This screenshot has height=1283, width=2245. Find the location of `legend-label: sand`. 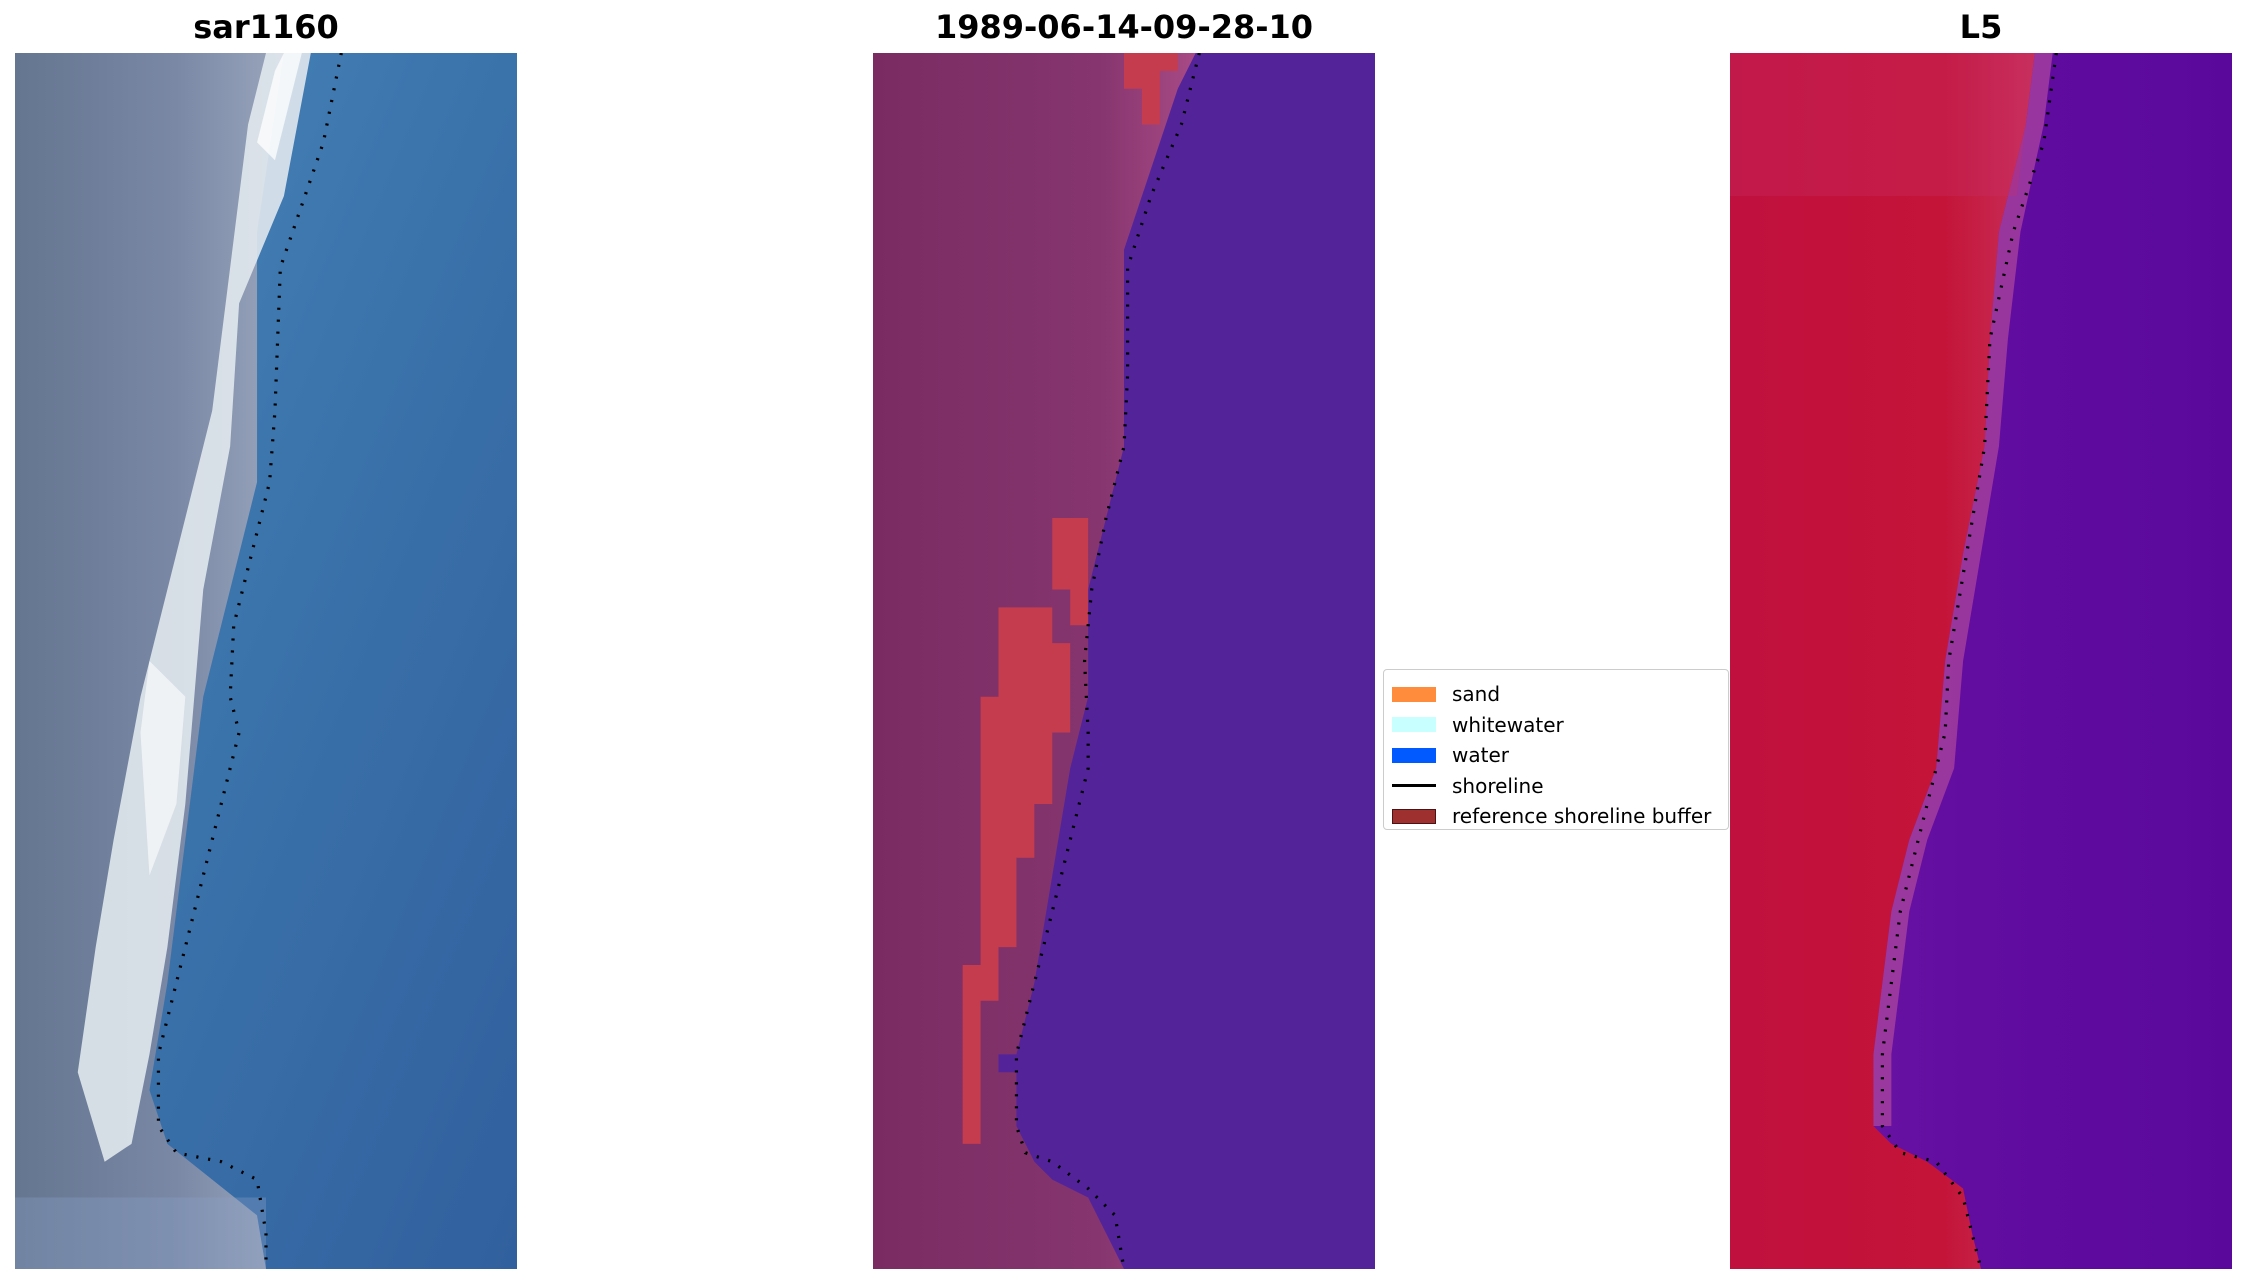

legend-label: sand is located at coordinates (1476, 694).